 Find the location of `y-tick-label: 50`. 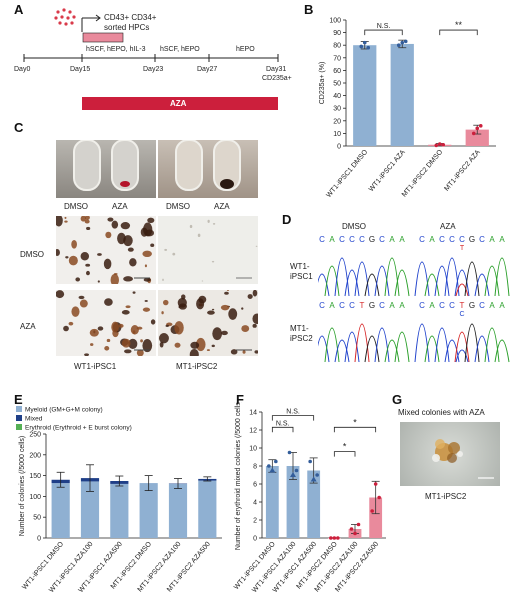

y-tick-label: 50 is located at coordinates (337, 84).